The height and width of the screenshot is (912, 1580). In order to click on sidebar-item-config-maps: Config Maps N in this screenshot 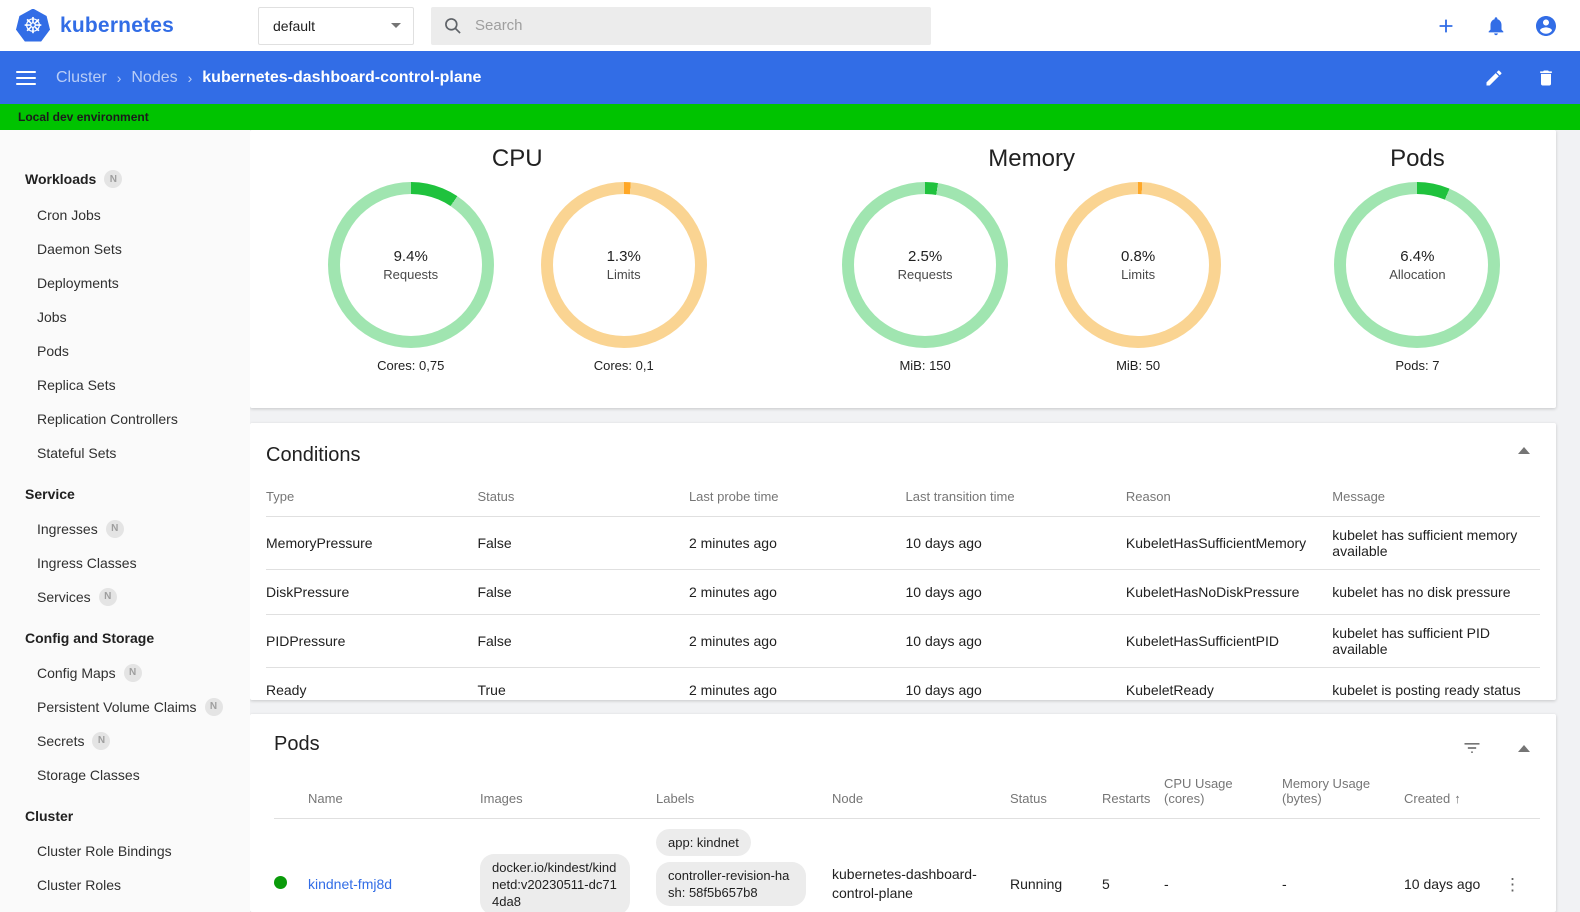, I will do `click(125, 673)`.